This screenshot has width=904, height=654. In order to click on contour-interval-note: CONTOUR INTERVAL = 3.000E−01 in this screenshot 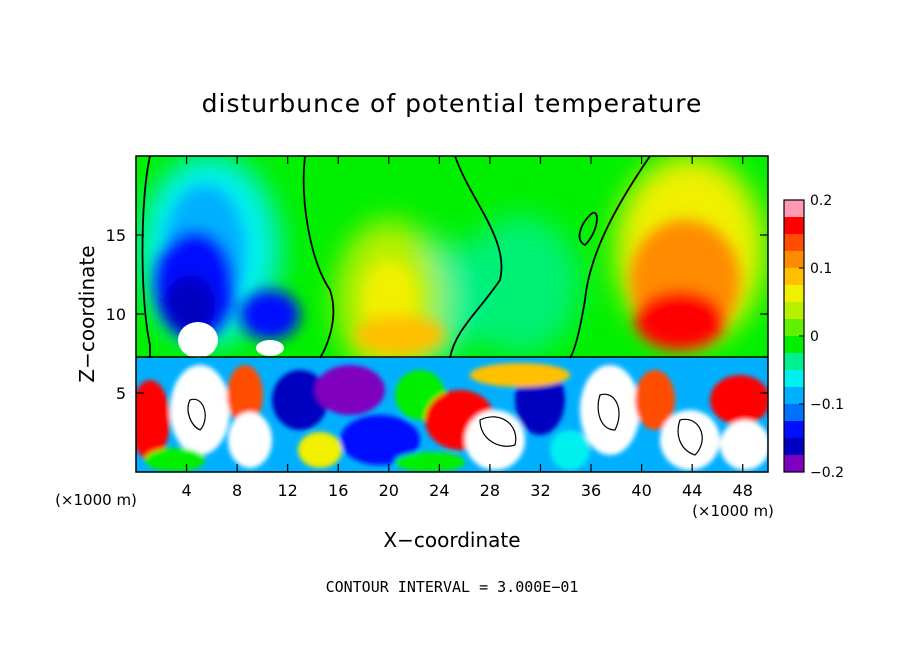, I will do `click(452, 587)`.